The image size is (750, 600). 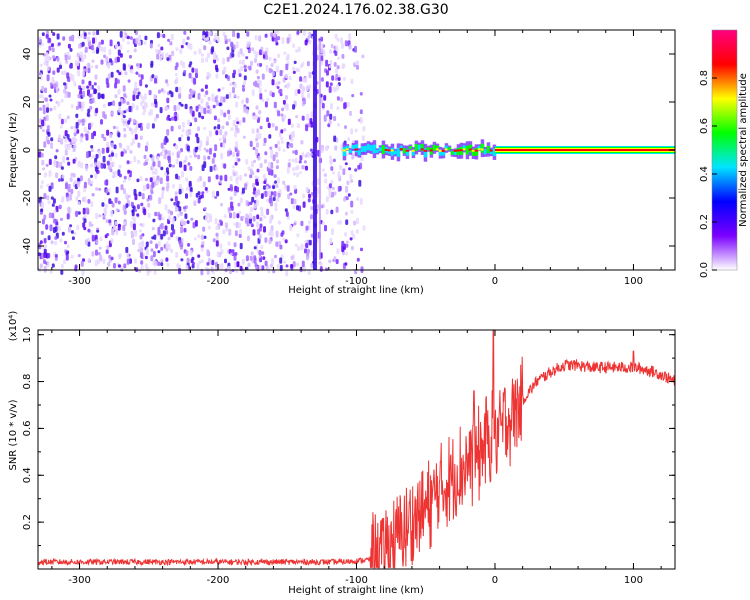 I want to click on colorbar-frame, so click(x=724, y=150).